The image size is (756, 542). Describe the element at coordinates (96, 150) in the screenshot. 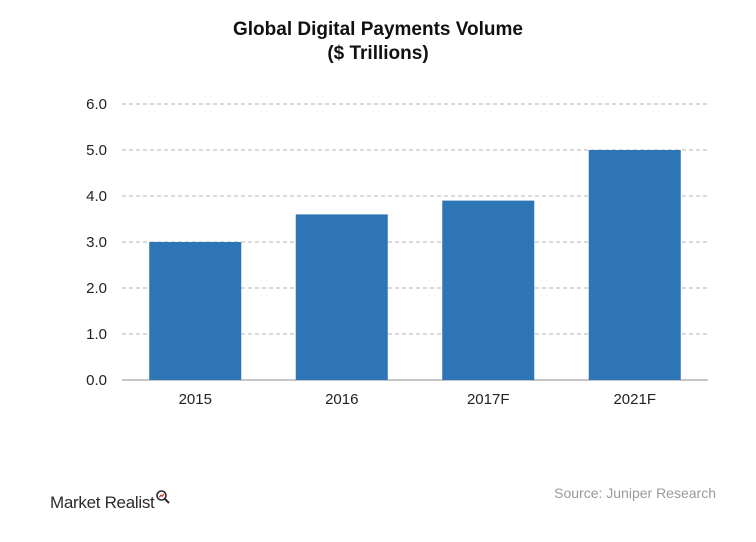

I see `y-tick-label: 5.0` at that location.